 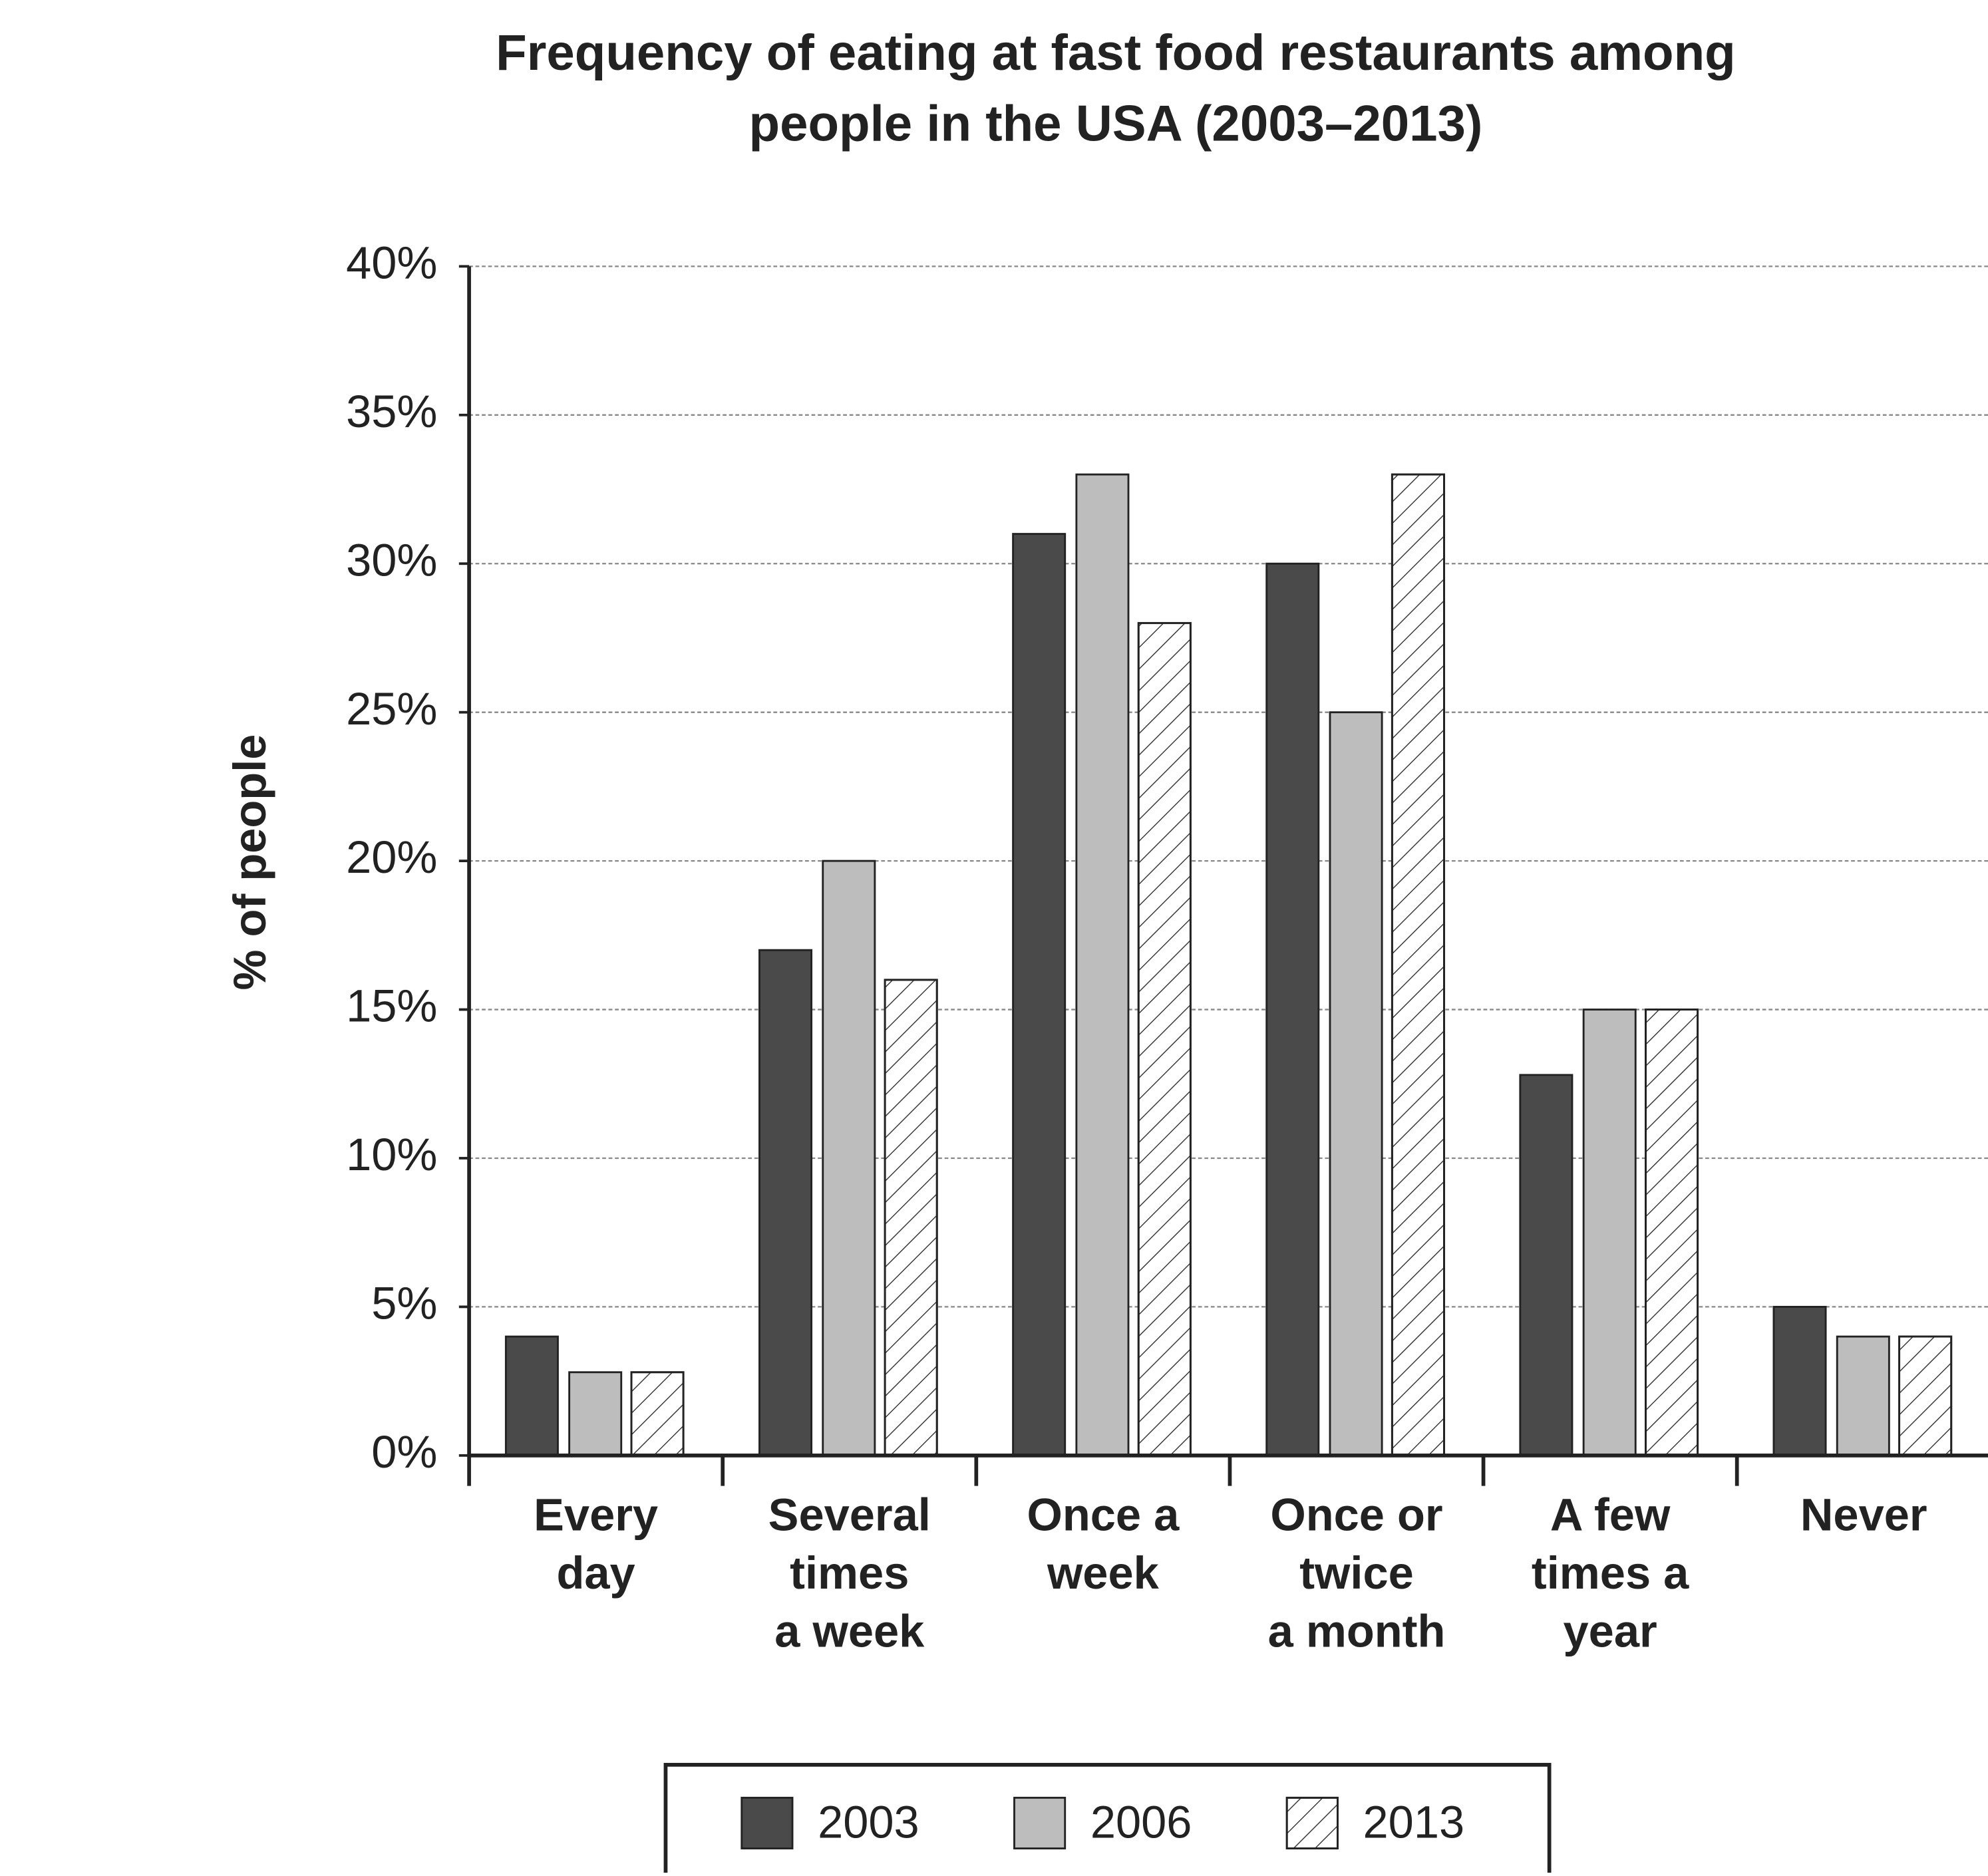 I want to click on x-label-box: Every day, so click(x=596, y=1543).